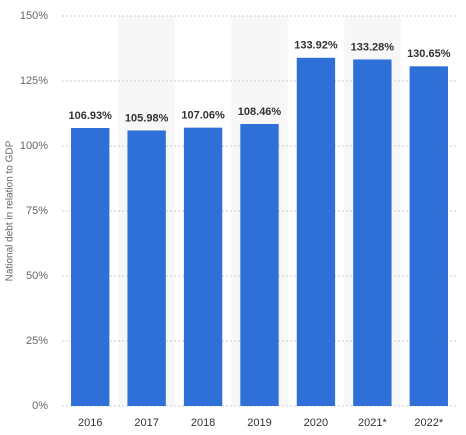 This screenshot has height=435, width=466. What do you see at coordinates (37, 276) in the screenshot?
I see `y-tick-label: 50%` at bounding box center [37, 276].